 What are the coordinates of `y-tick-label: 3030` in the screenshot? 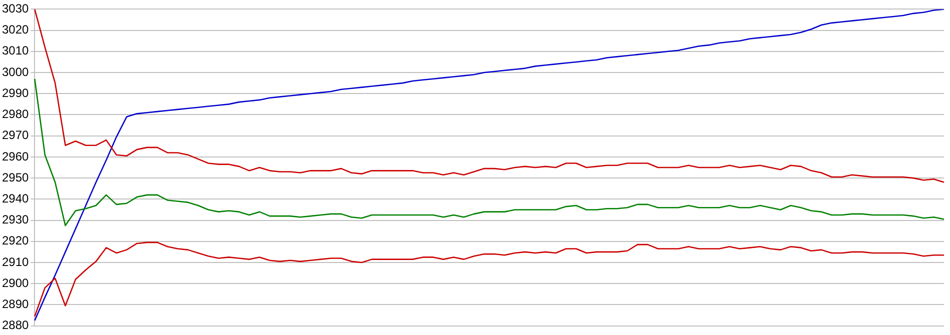 It's located at (16, 9).